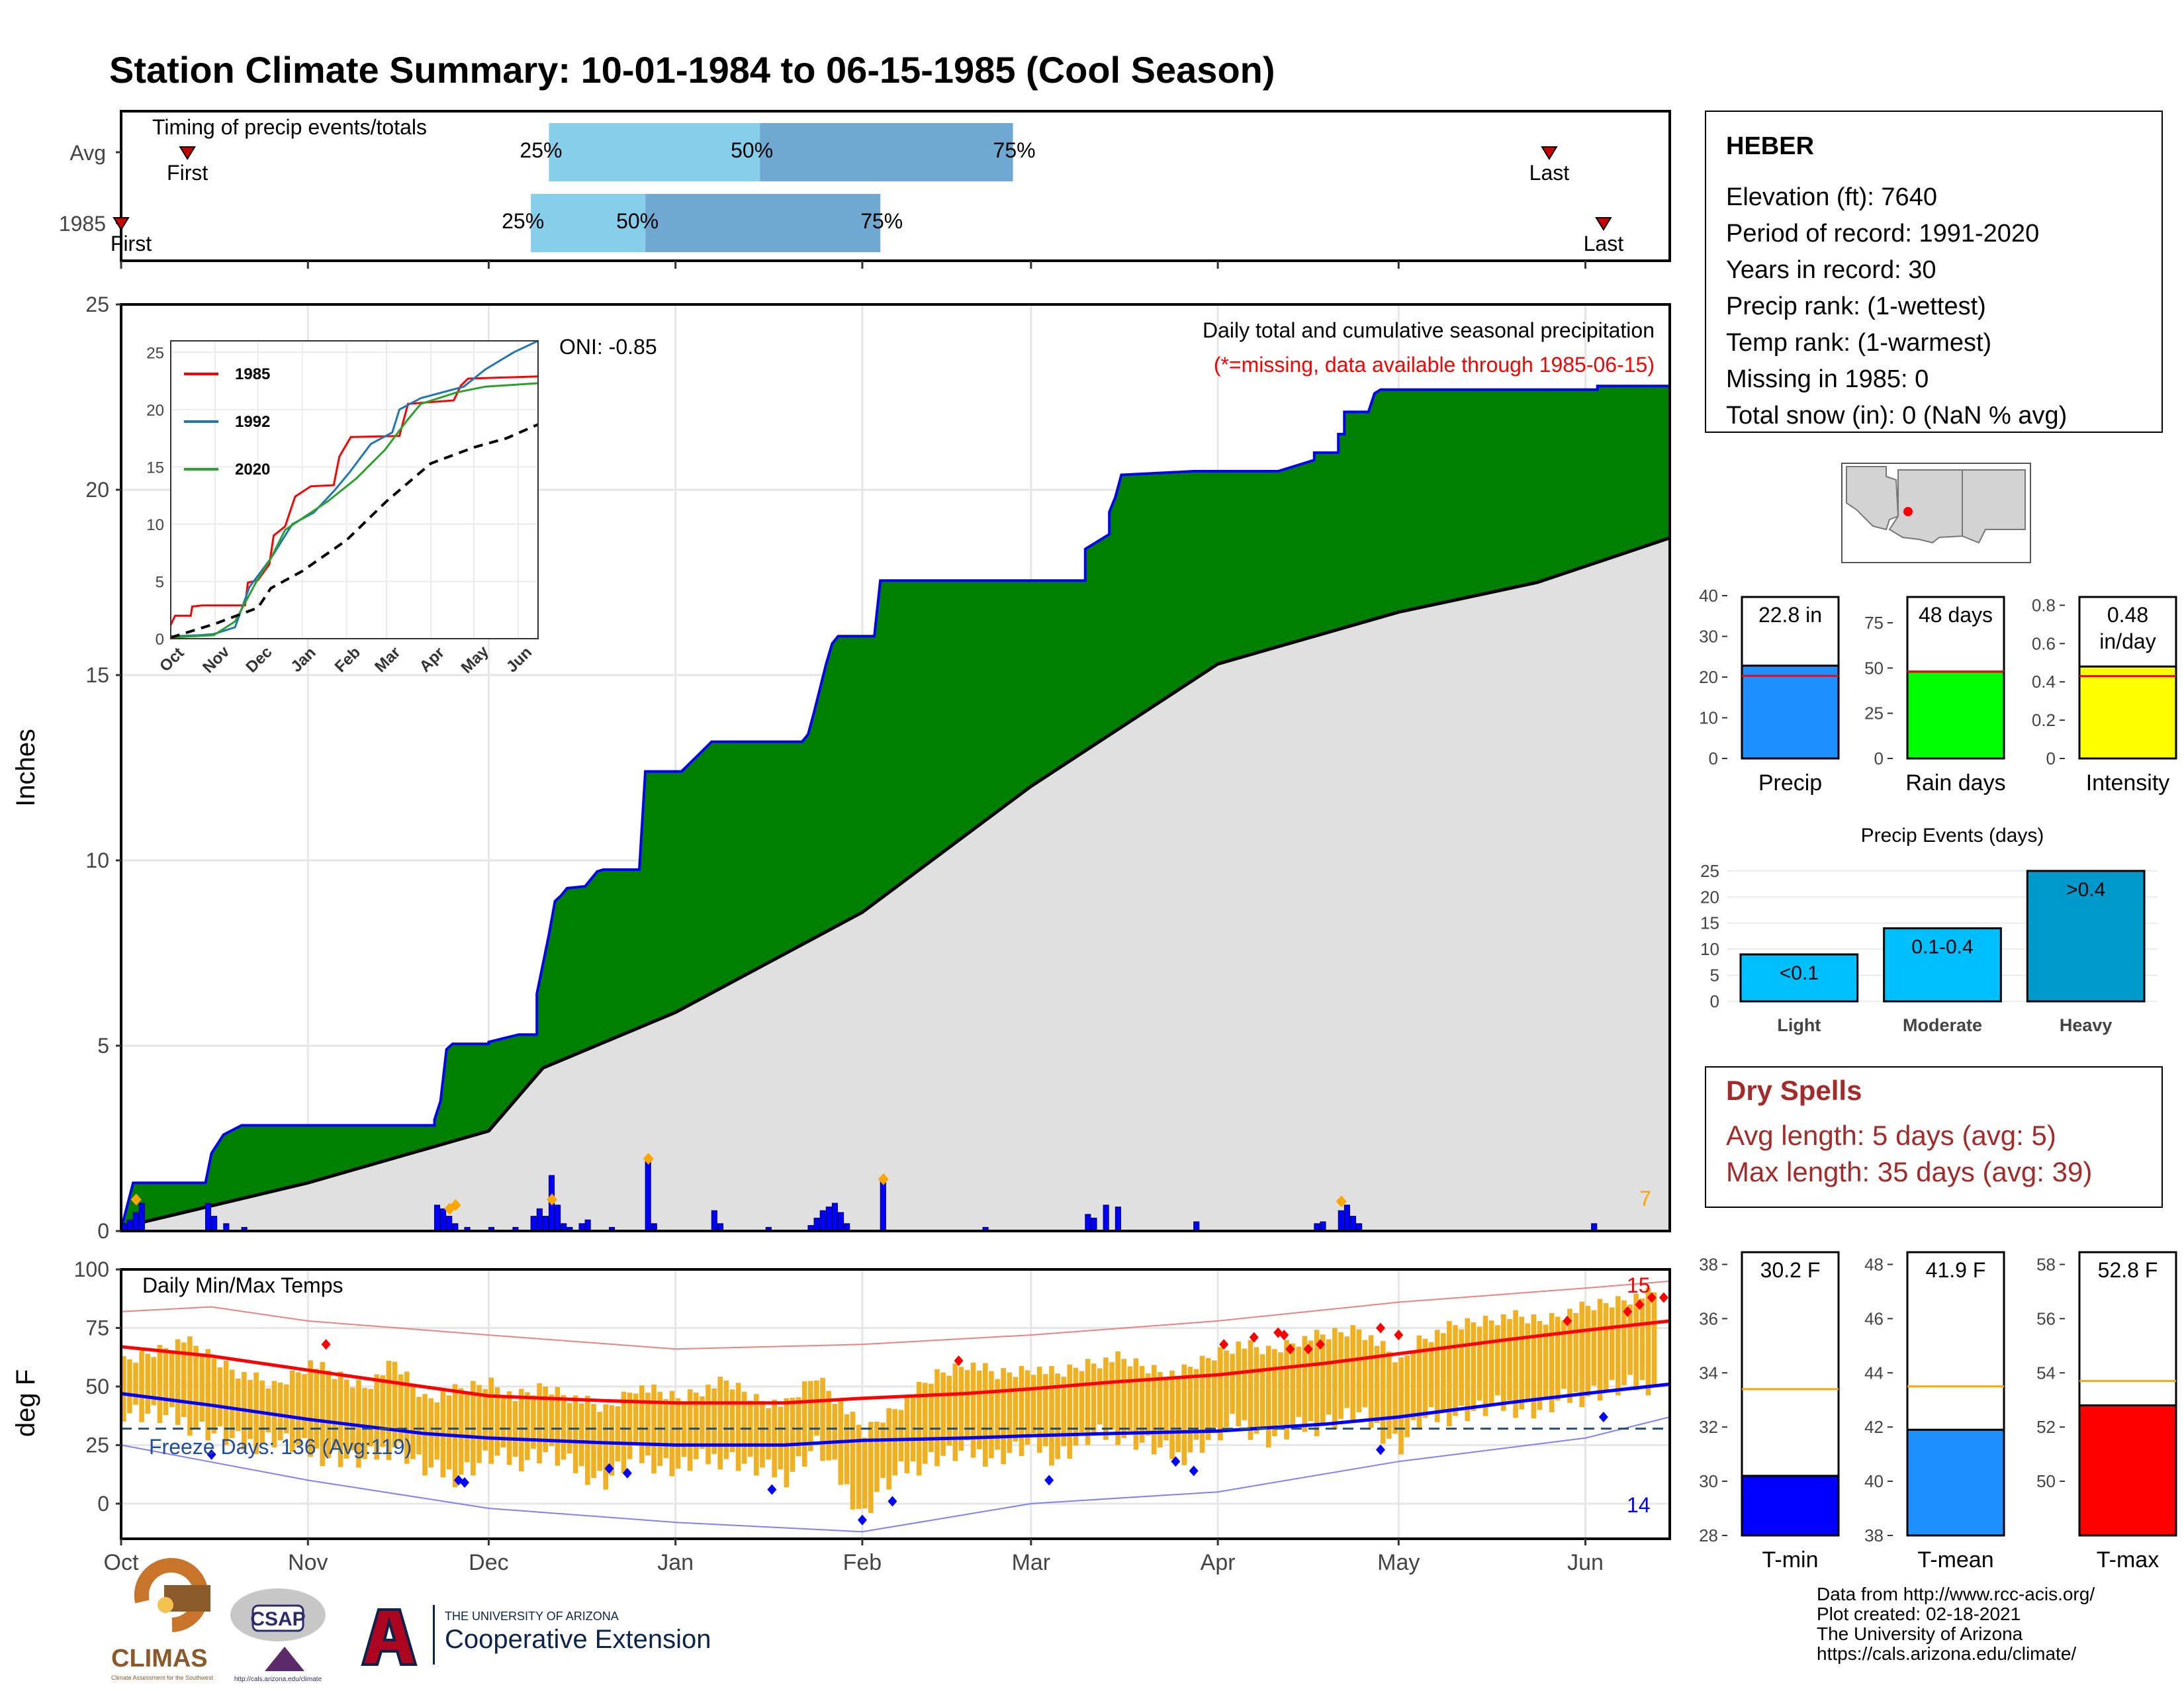  What do you see at coordinates (1715, 1001) in the screenshot?
I see `events-y-tick-label: 0` at bounding box center [1715, 1001].